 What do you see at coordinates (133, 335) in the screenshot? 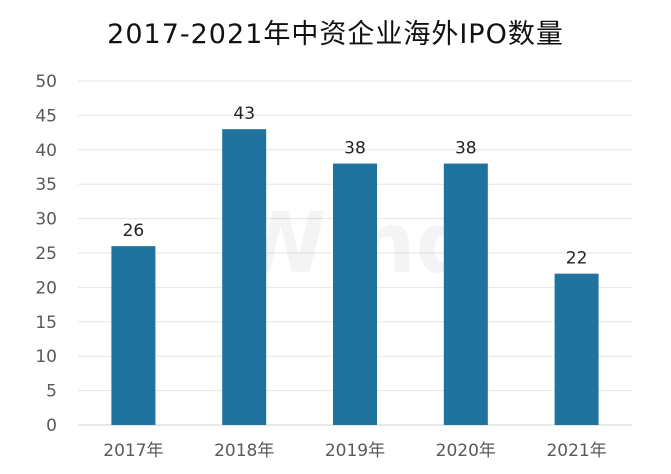
I see `bar-2017年` at bounding box center [133, 335].